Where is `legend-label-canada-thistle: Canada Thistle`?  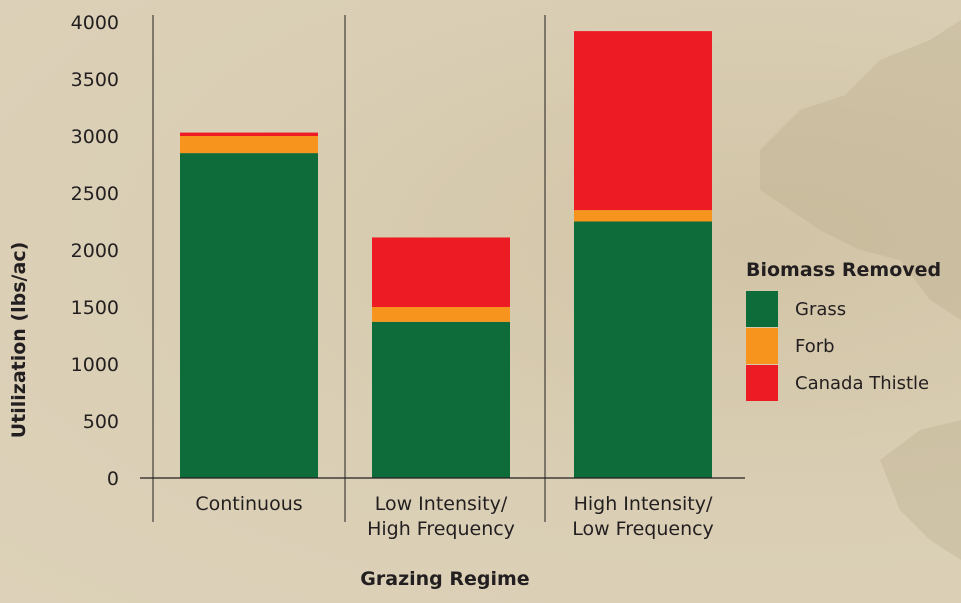
legend-label-canada-thistle: Canada Thistle is located at coordinates (862, 383).